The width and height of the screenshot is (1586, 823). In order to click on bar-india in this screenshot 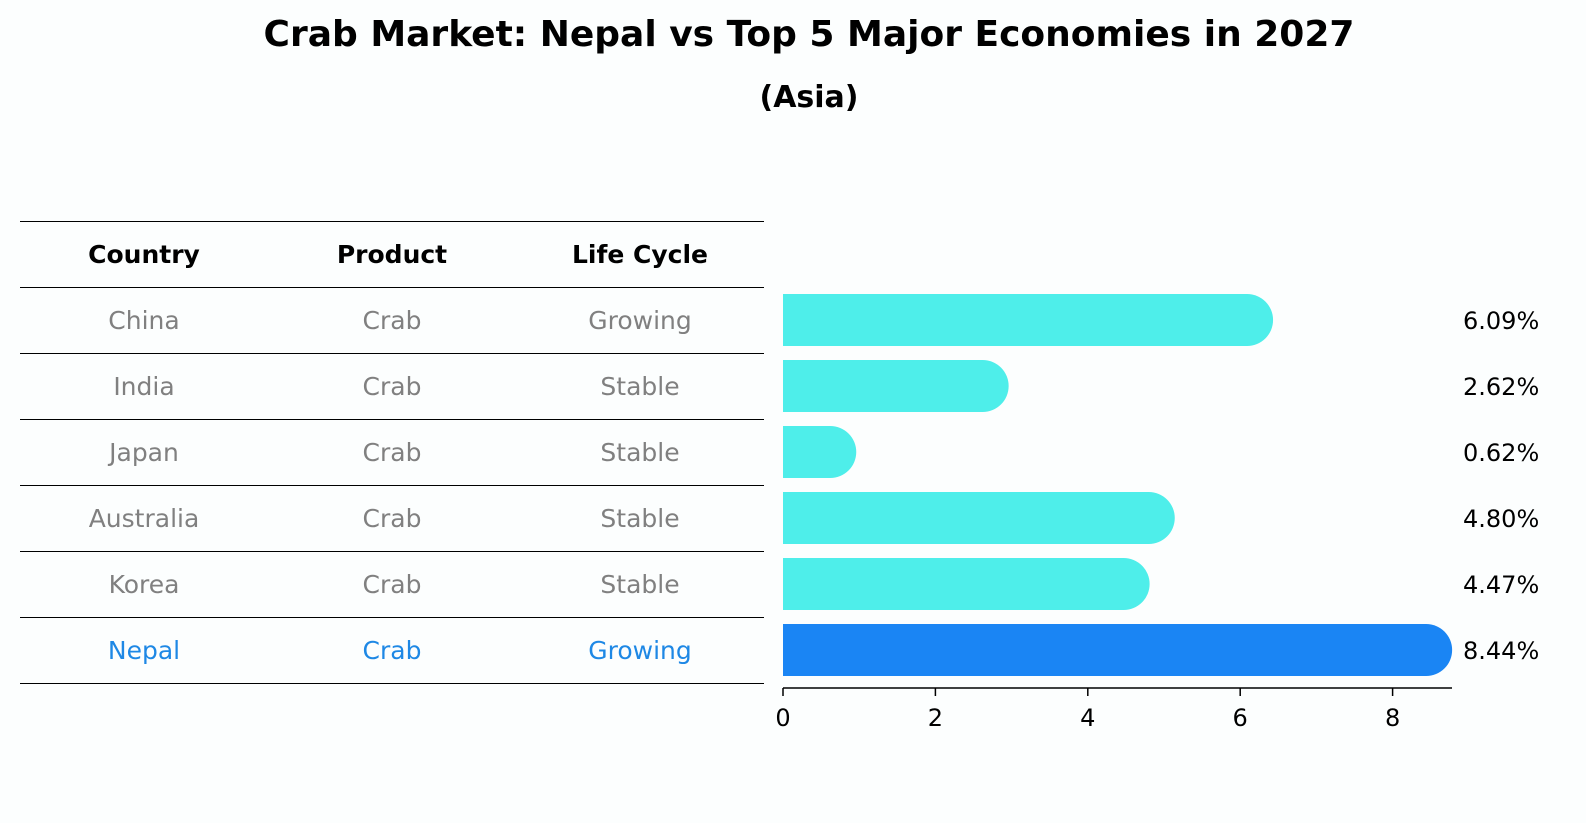, I will do `click(896, 386)`.